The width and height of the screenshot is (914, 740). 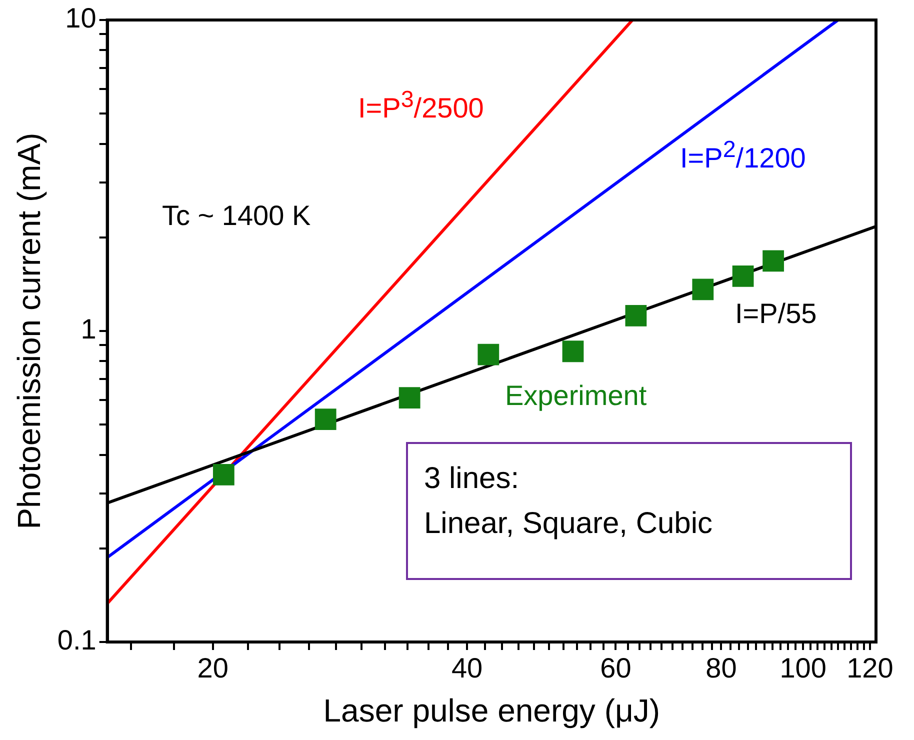 I want to click on y-tick-label: 1, so click(x=88, y=329).